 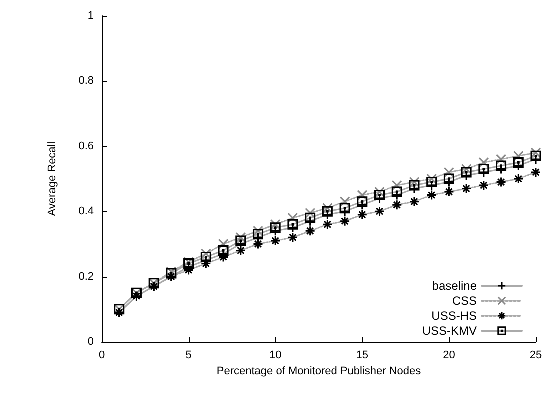 I want to click on x-tick-label: 5, so click(x=189, y=356).